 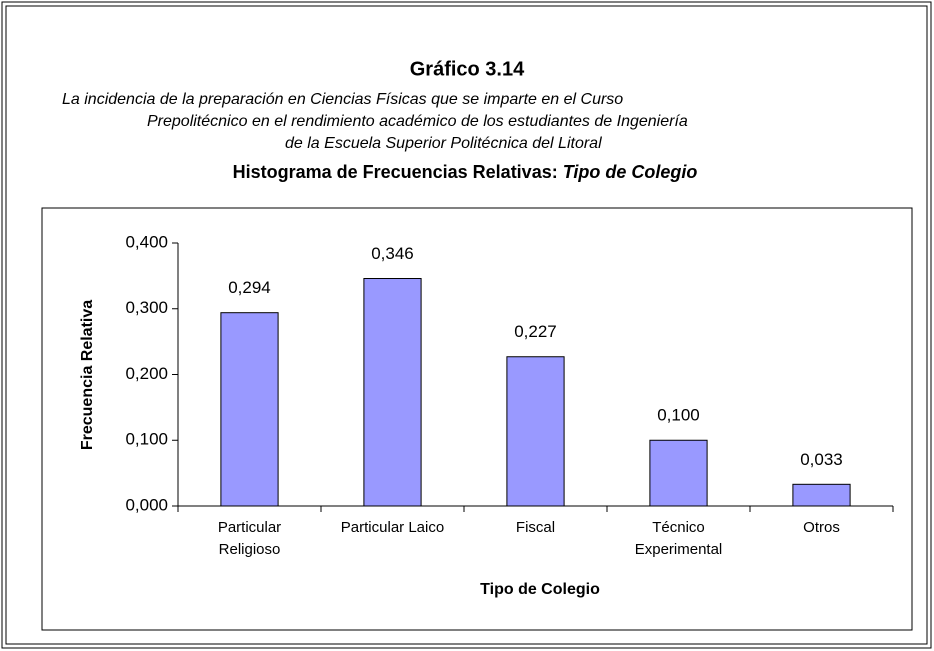 I want to click on chart-title-emphasis: Tipo de Colegio, so click(x=630, y=172).